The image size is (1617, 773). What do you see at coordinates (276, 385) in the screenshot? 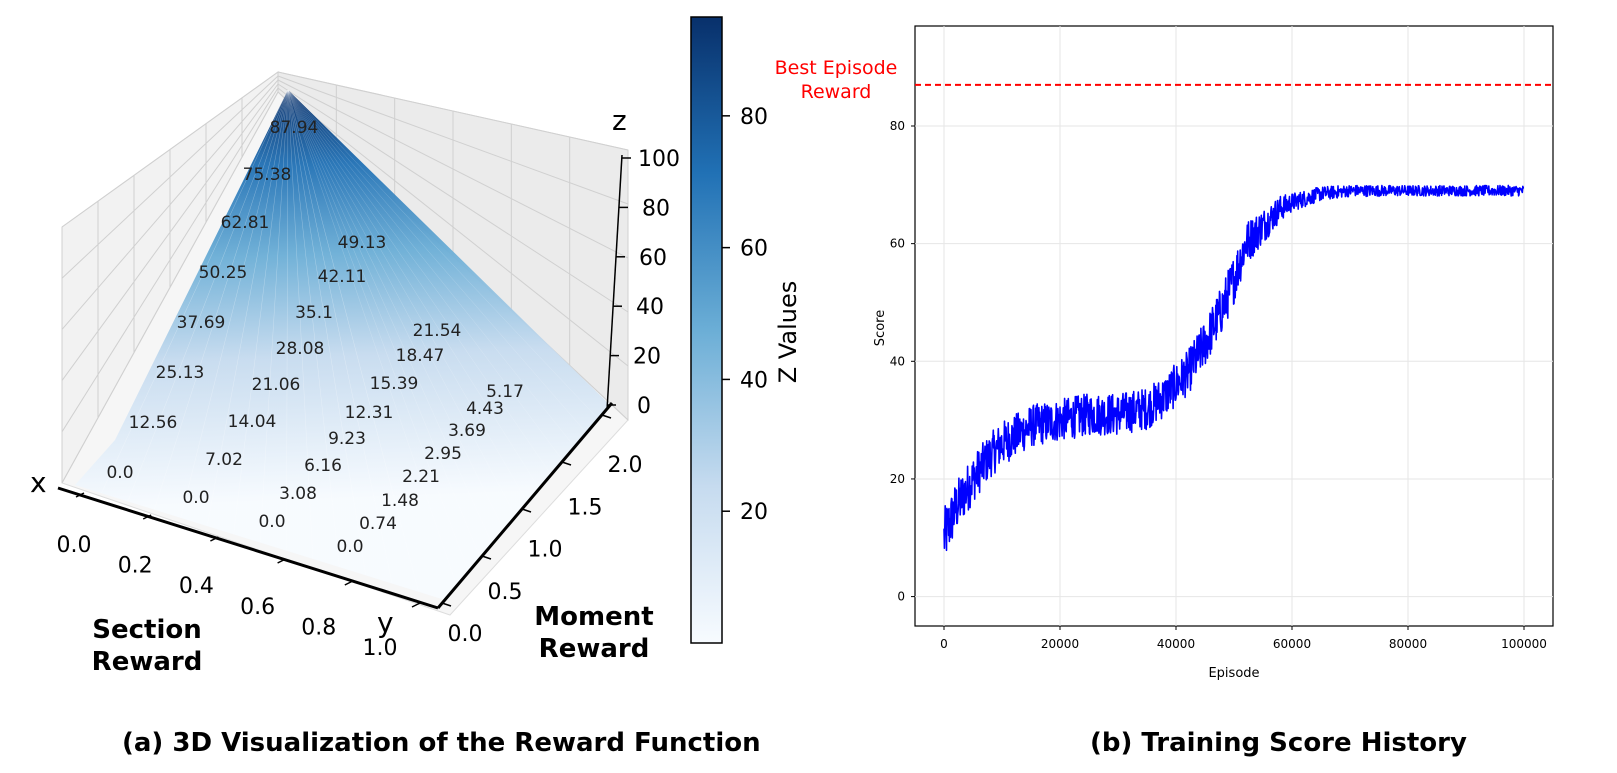
I see `surface-value-label: 21.06` at bounding box center [276, 385].